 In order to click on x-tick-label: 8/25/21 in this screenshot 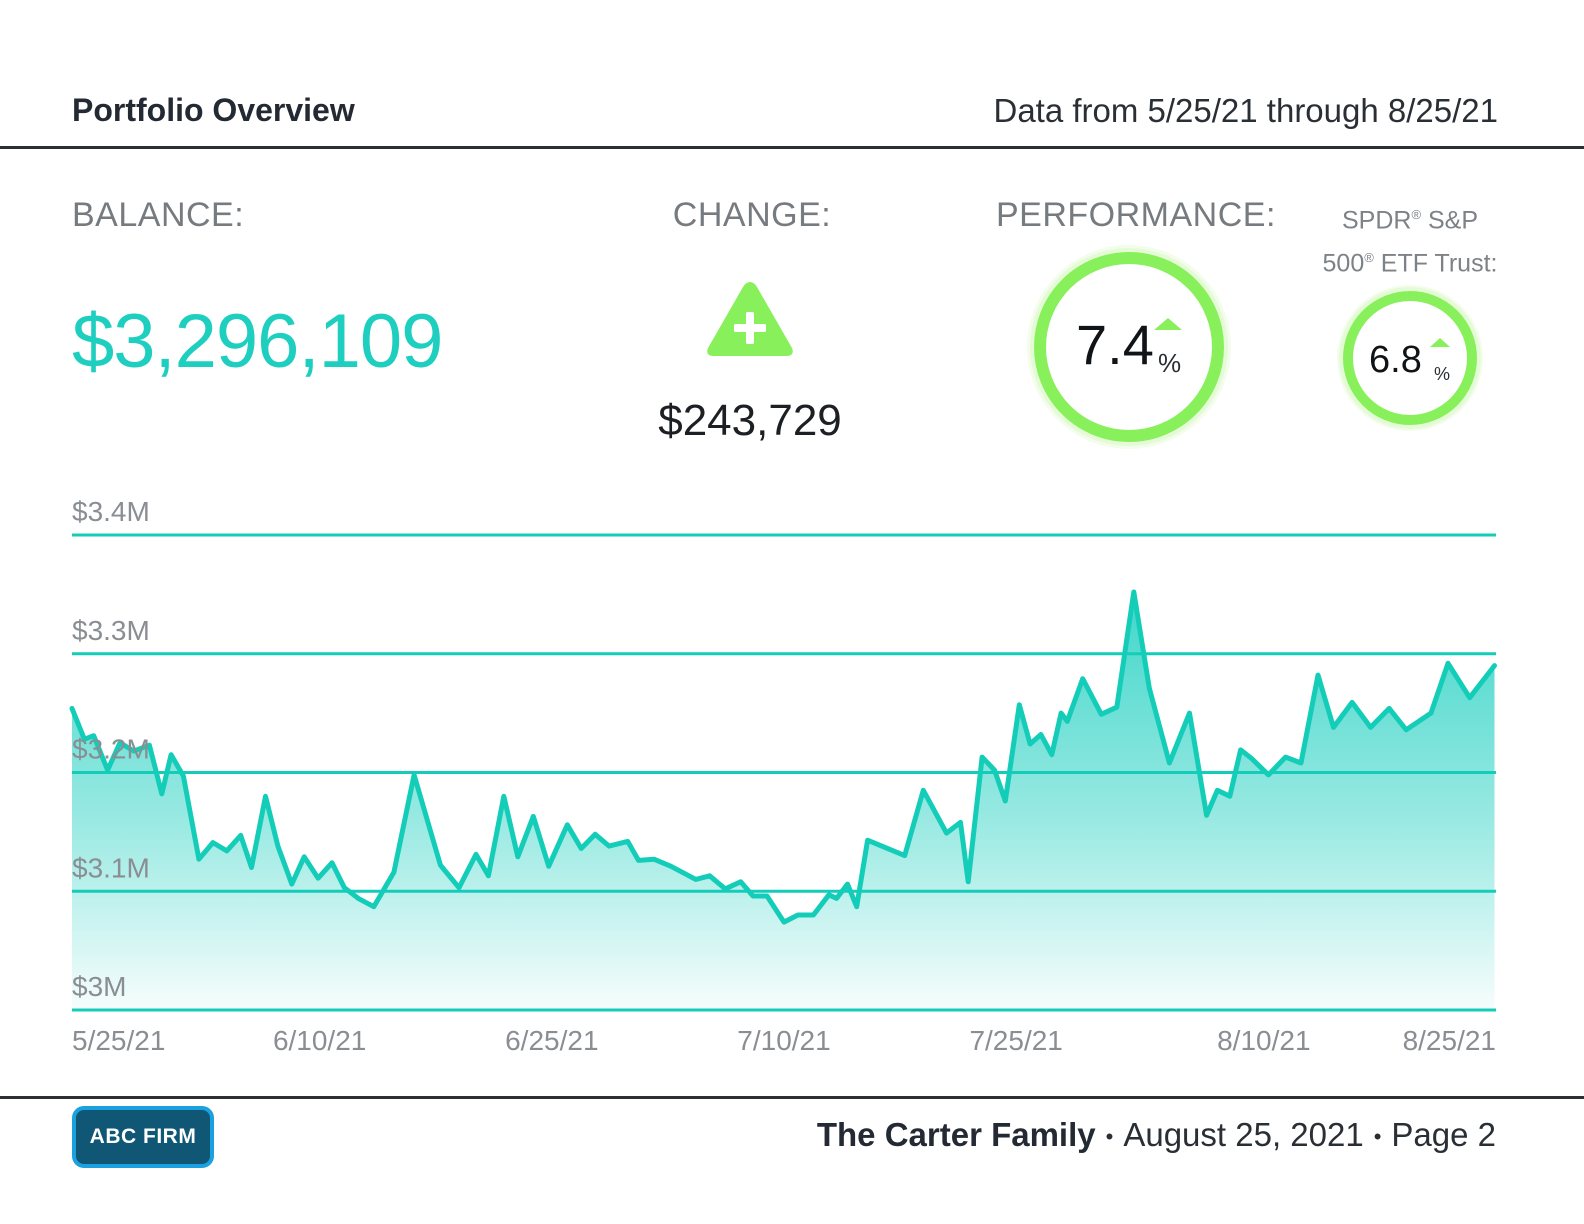, I will do `click(1449, 1040)`.